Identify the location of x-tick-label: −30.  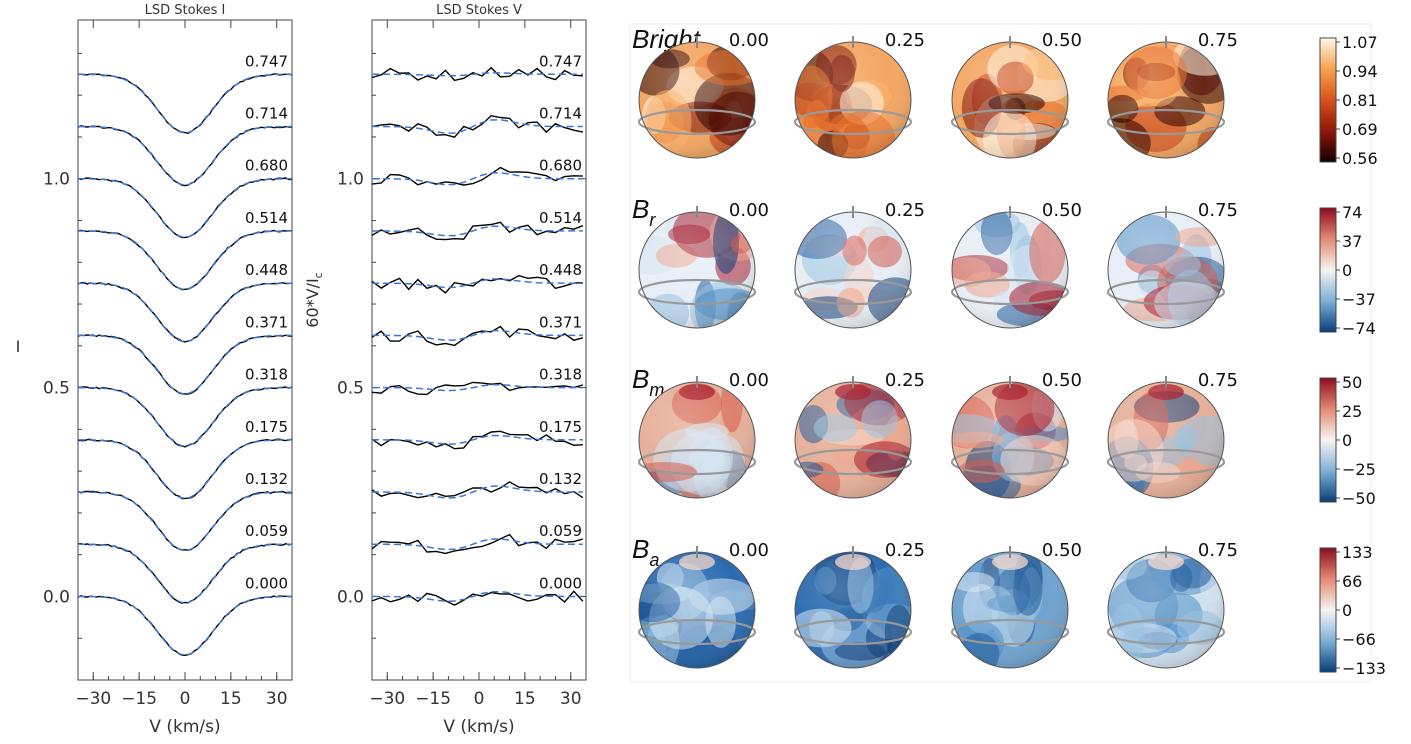
(93, 699).